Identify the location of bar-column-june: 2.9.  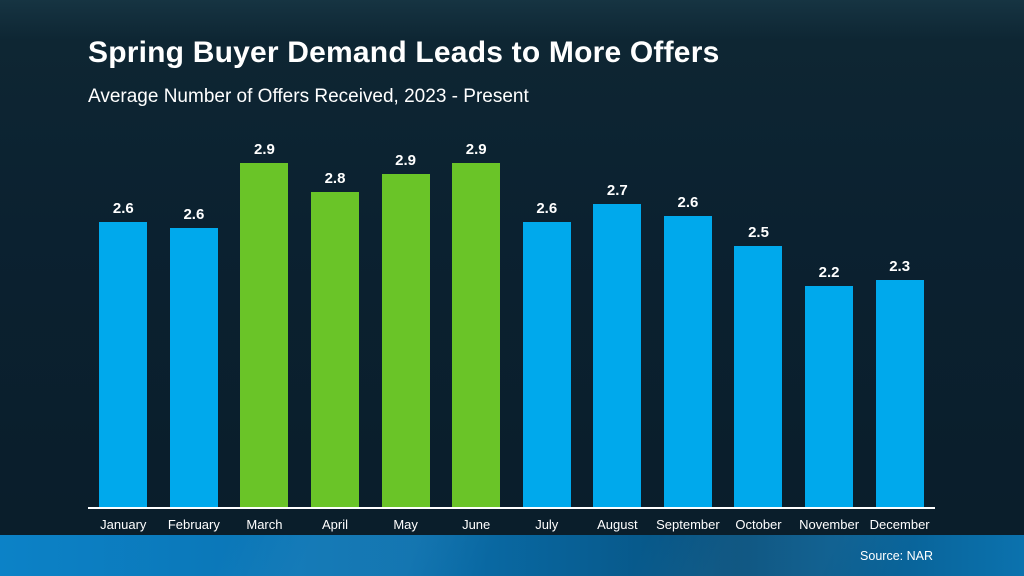
(476, 324).